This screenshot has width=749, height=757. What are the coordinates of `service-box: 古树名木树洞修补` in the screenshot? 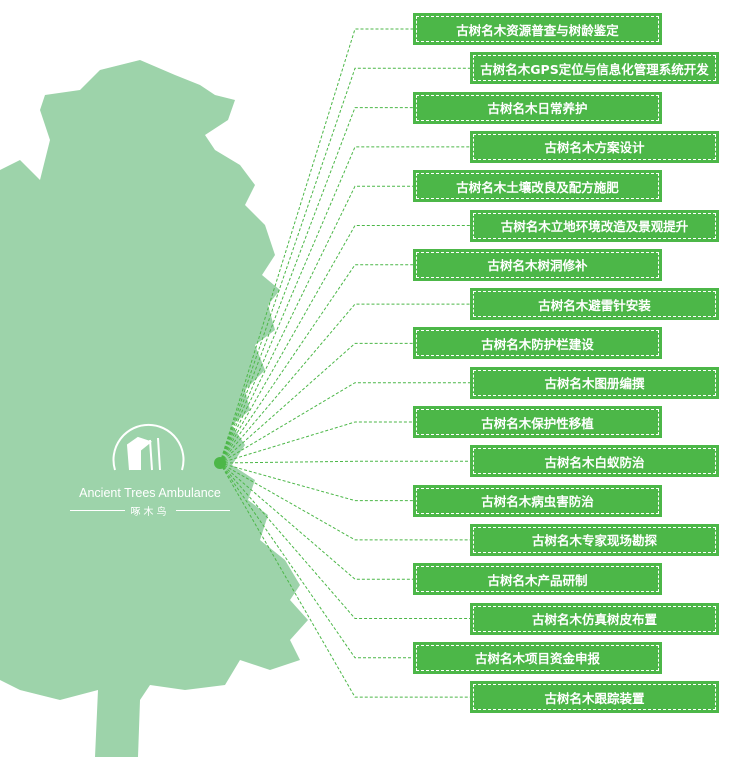 It's located at (537, 264).